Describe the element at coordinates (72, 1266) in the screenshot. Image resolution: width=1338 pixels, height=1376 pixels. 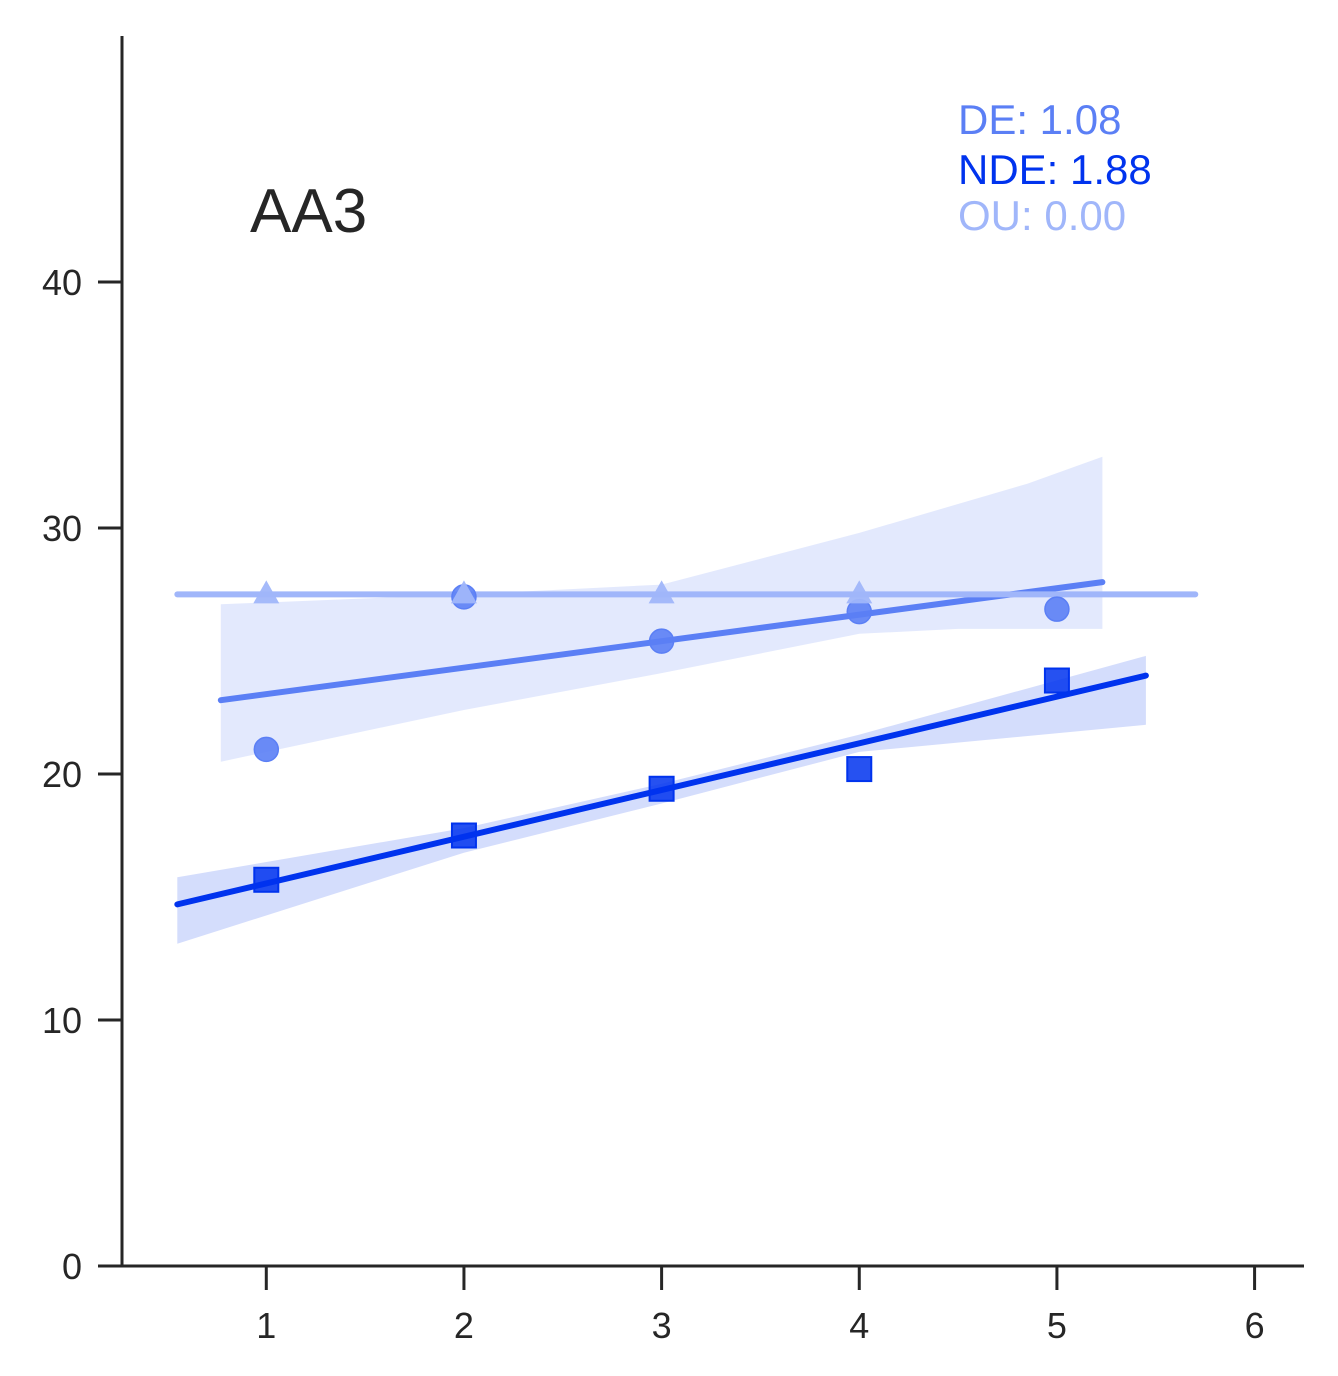
I see `y-tick-label: 0` at that location.